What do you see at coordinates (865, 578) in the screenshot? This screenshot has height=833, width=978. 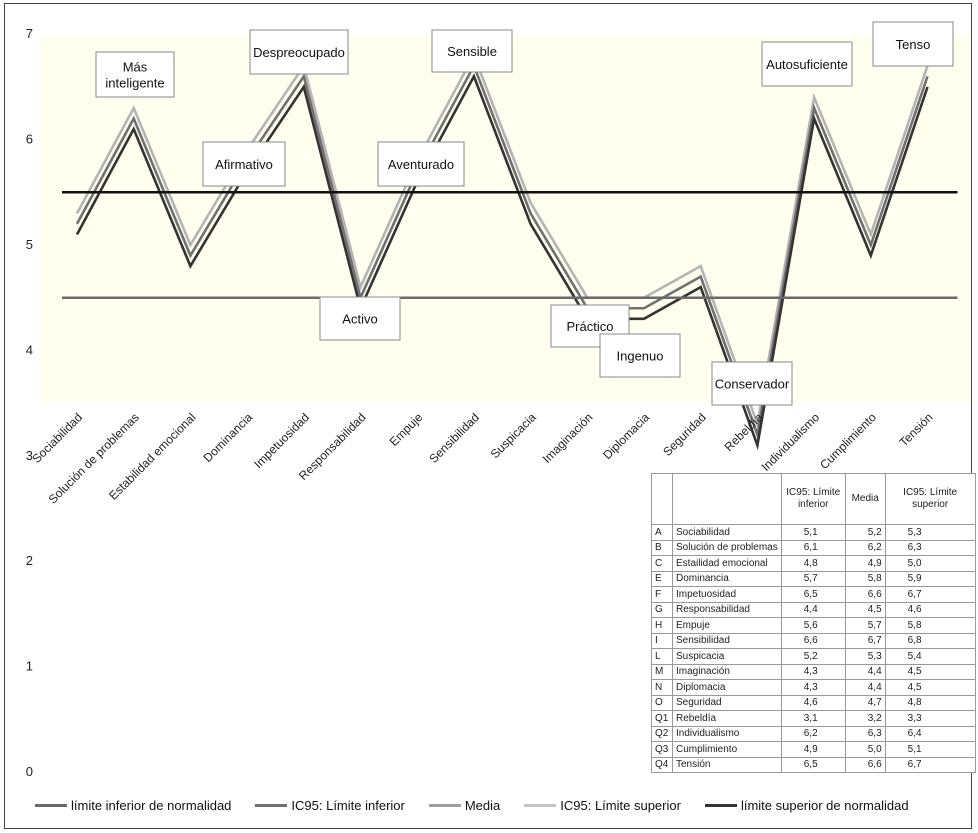 I see `table-cell-media: 5,8` at bounding box center [865, 578].